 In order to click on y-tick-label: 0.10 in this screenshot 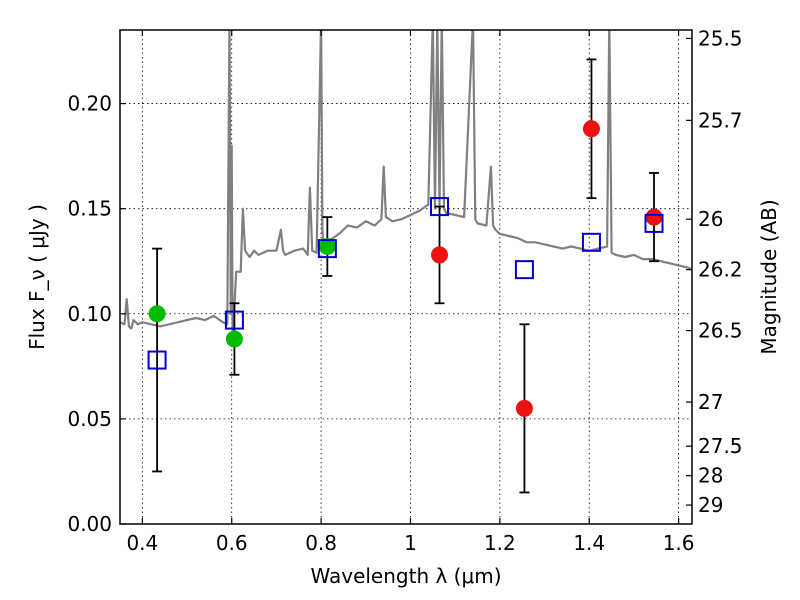, I will do `click(89, 314)`.